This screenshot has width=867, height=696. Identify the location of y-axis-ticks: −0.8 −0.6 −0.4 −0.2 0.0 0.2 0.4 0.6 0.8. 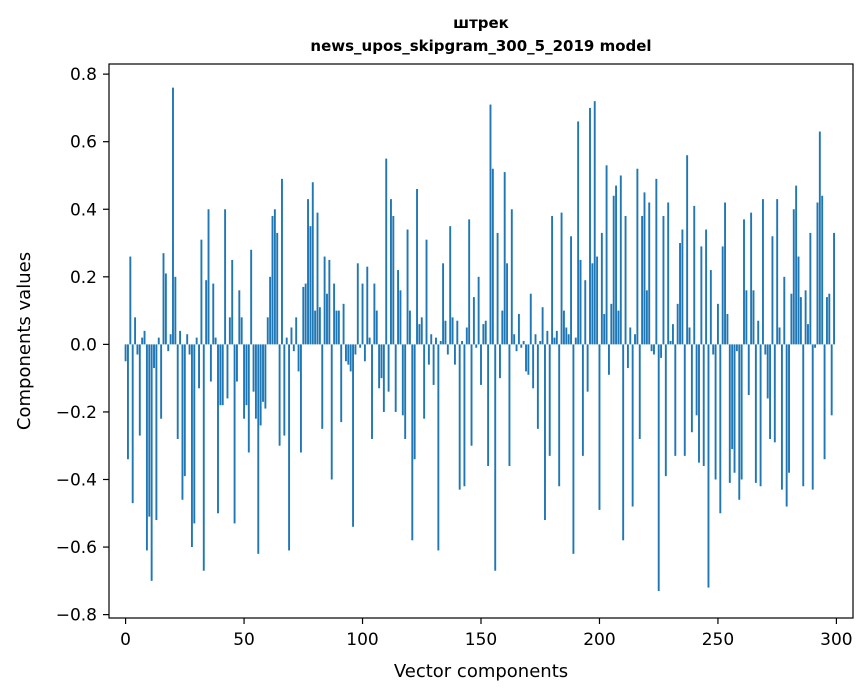
(82, 345).